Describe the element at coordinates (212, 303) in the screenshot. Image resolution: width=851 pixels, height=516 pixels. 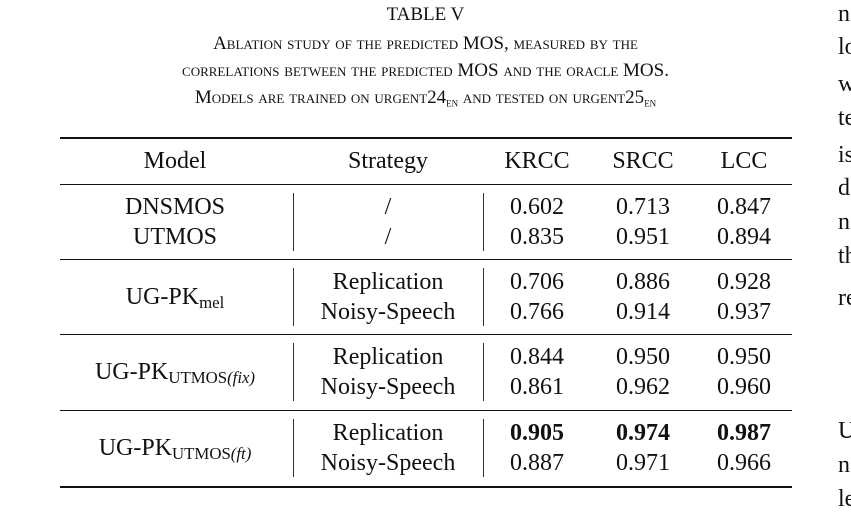
I see `model-sub: mel` at that location.